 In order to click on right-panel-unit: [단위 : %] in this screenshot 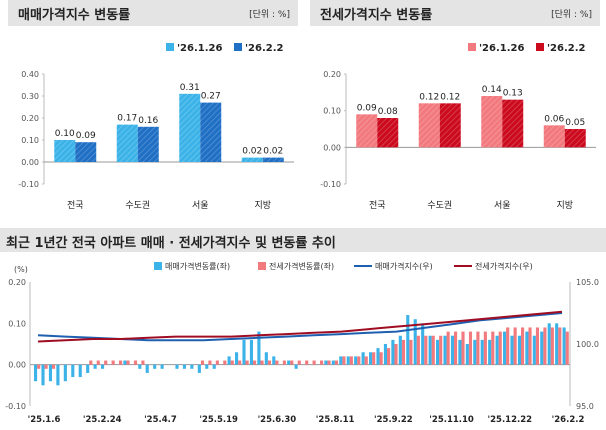, I will do `click(571, 15)`.